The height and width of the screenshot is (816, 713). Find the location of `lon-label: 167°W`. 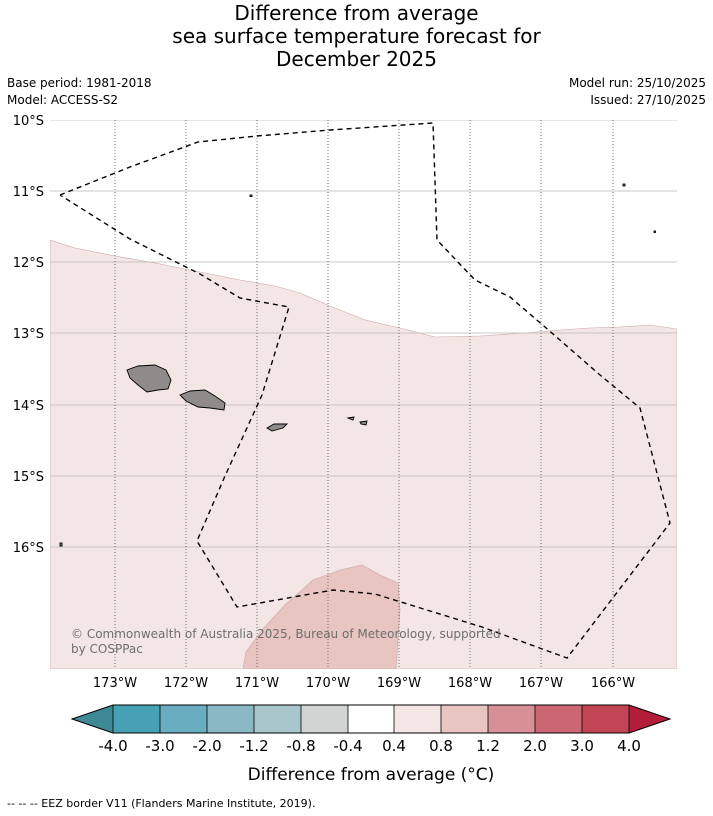

lon-label: 167°W is located at coordinates (541, 683).